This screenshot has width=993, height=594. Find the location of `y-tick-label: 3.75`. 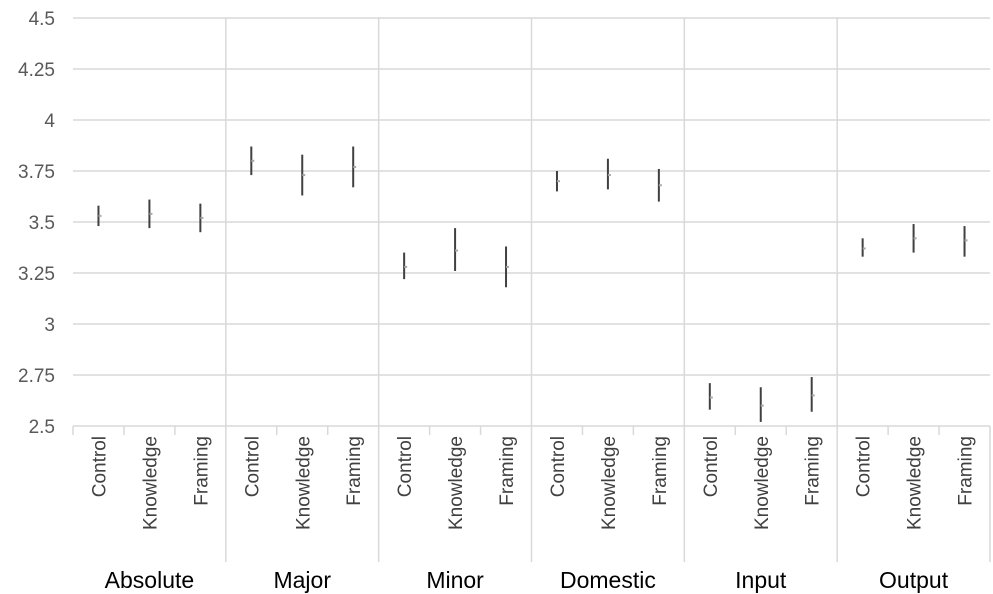

y-tick-label: 3.75 is located at coordinates (36, 172).